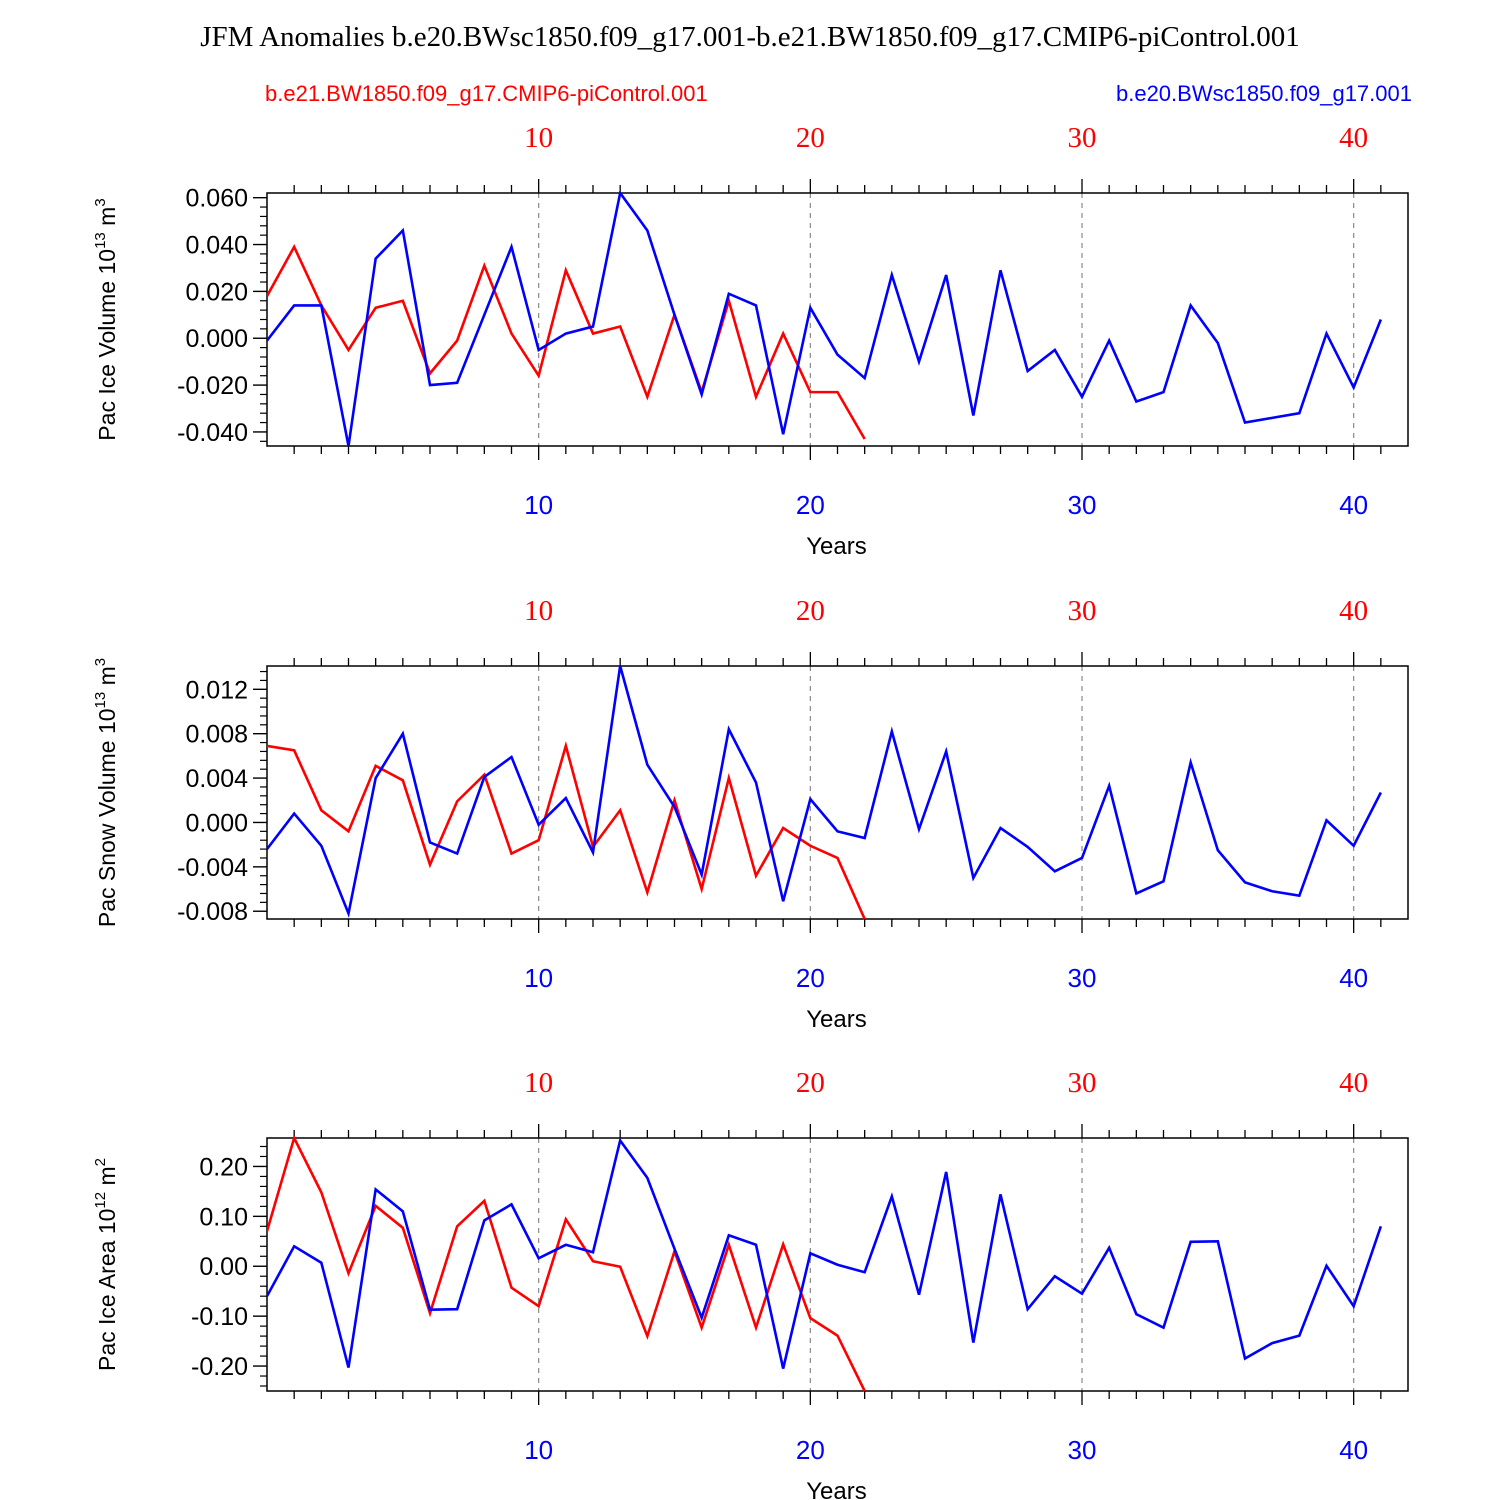 The image size is (1500, 1500). What do you see at coordinates (223, 1217) in the screenshot?
I see `y-tick-label: 0.10` at bounding box center [223, 1217].